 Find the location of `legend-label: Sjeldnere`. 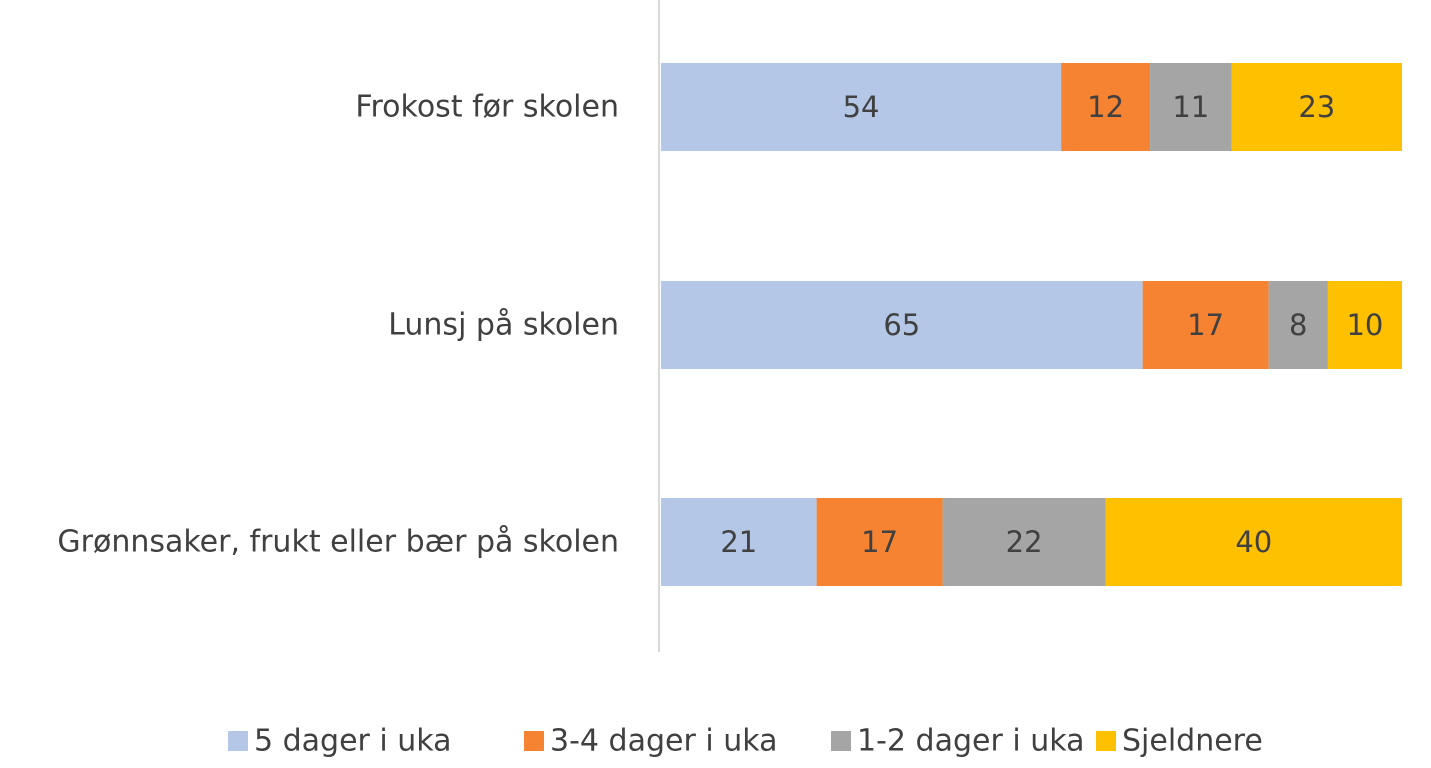

legend-label: Sjeldnere is located at coordinates (1192, 741).